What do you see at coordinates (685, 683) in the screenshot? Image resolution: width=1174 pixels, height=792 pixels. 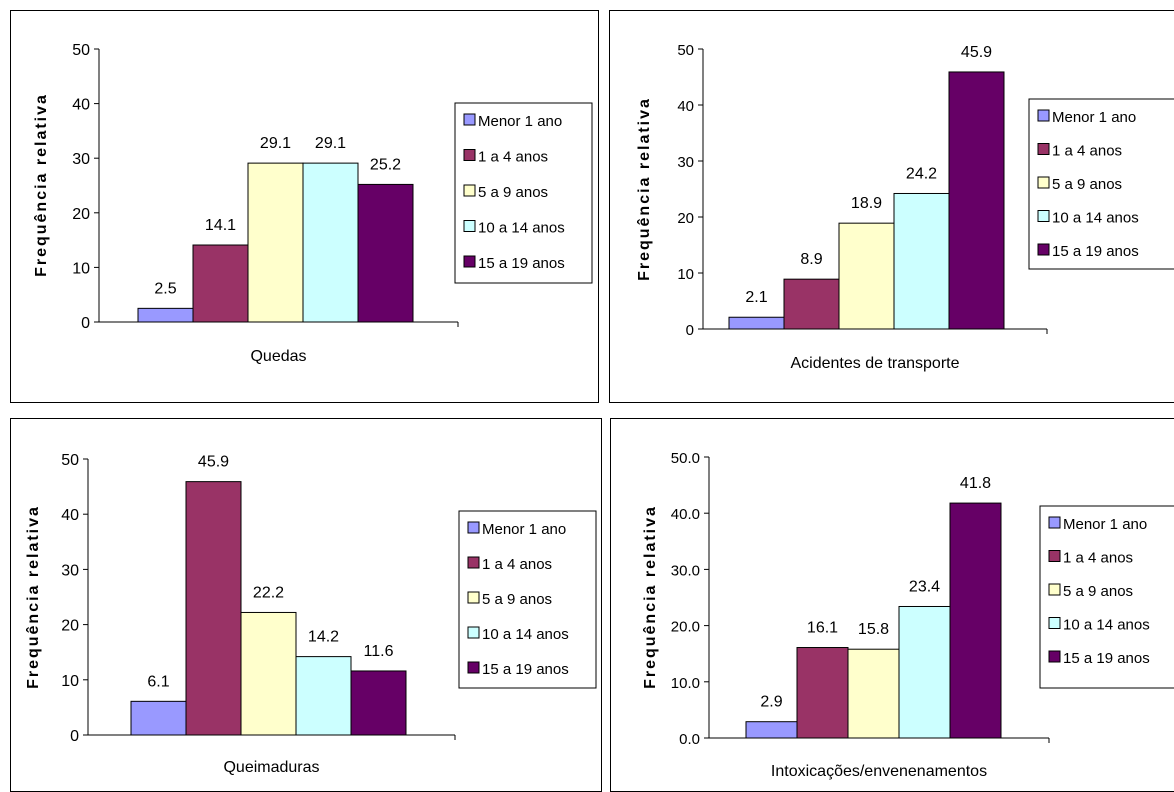 I see `y-tick-label: 10.0` at bounding box center [685, 683].